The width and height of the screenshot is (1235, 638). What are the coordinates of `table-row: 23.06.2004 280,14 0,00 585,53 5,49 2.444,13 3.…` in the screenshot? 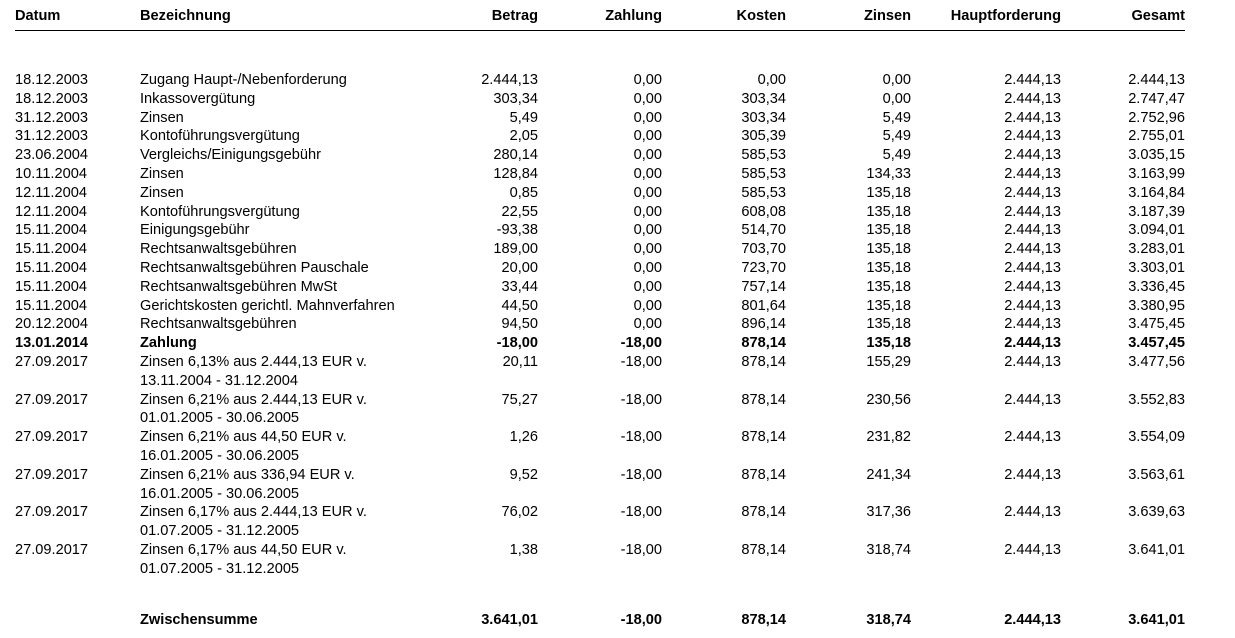 It's located at (600, 155).